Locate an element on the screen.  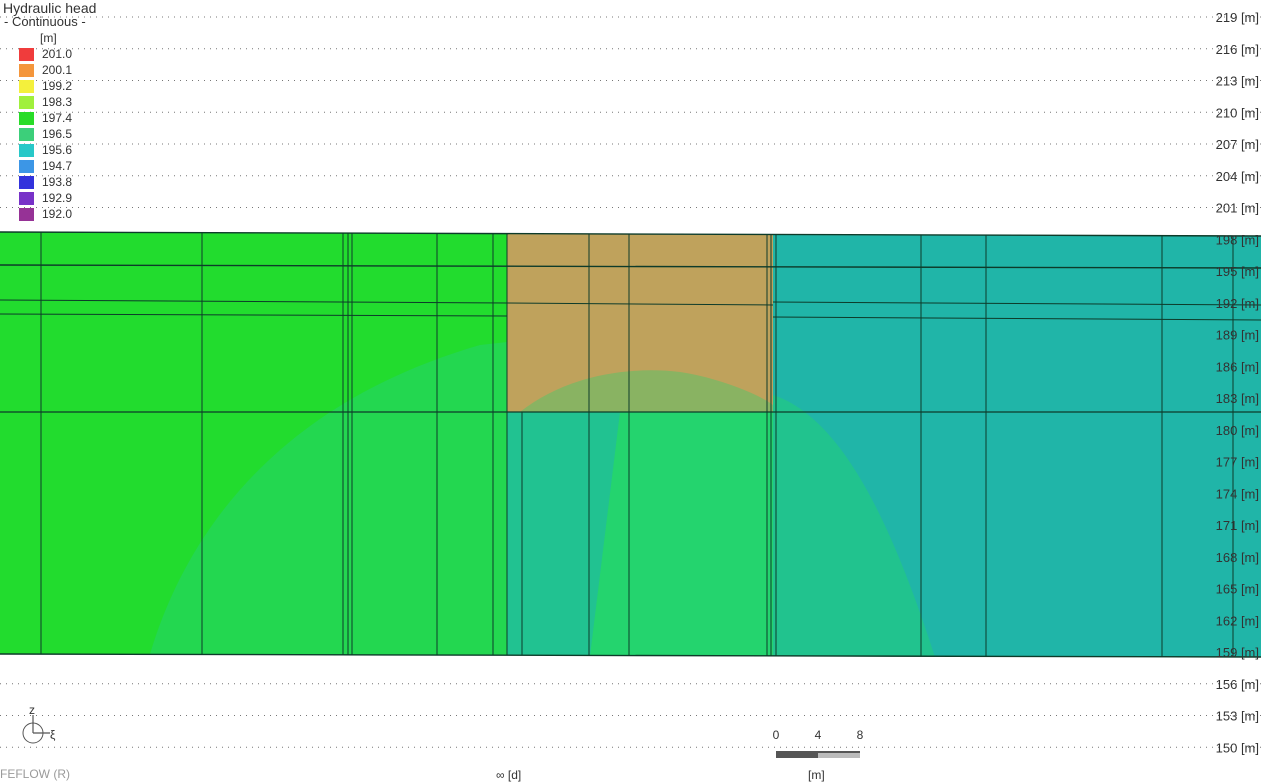
elevation-label: 162 [m] is located at coordinates (1237, 620).